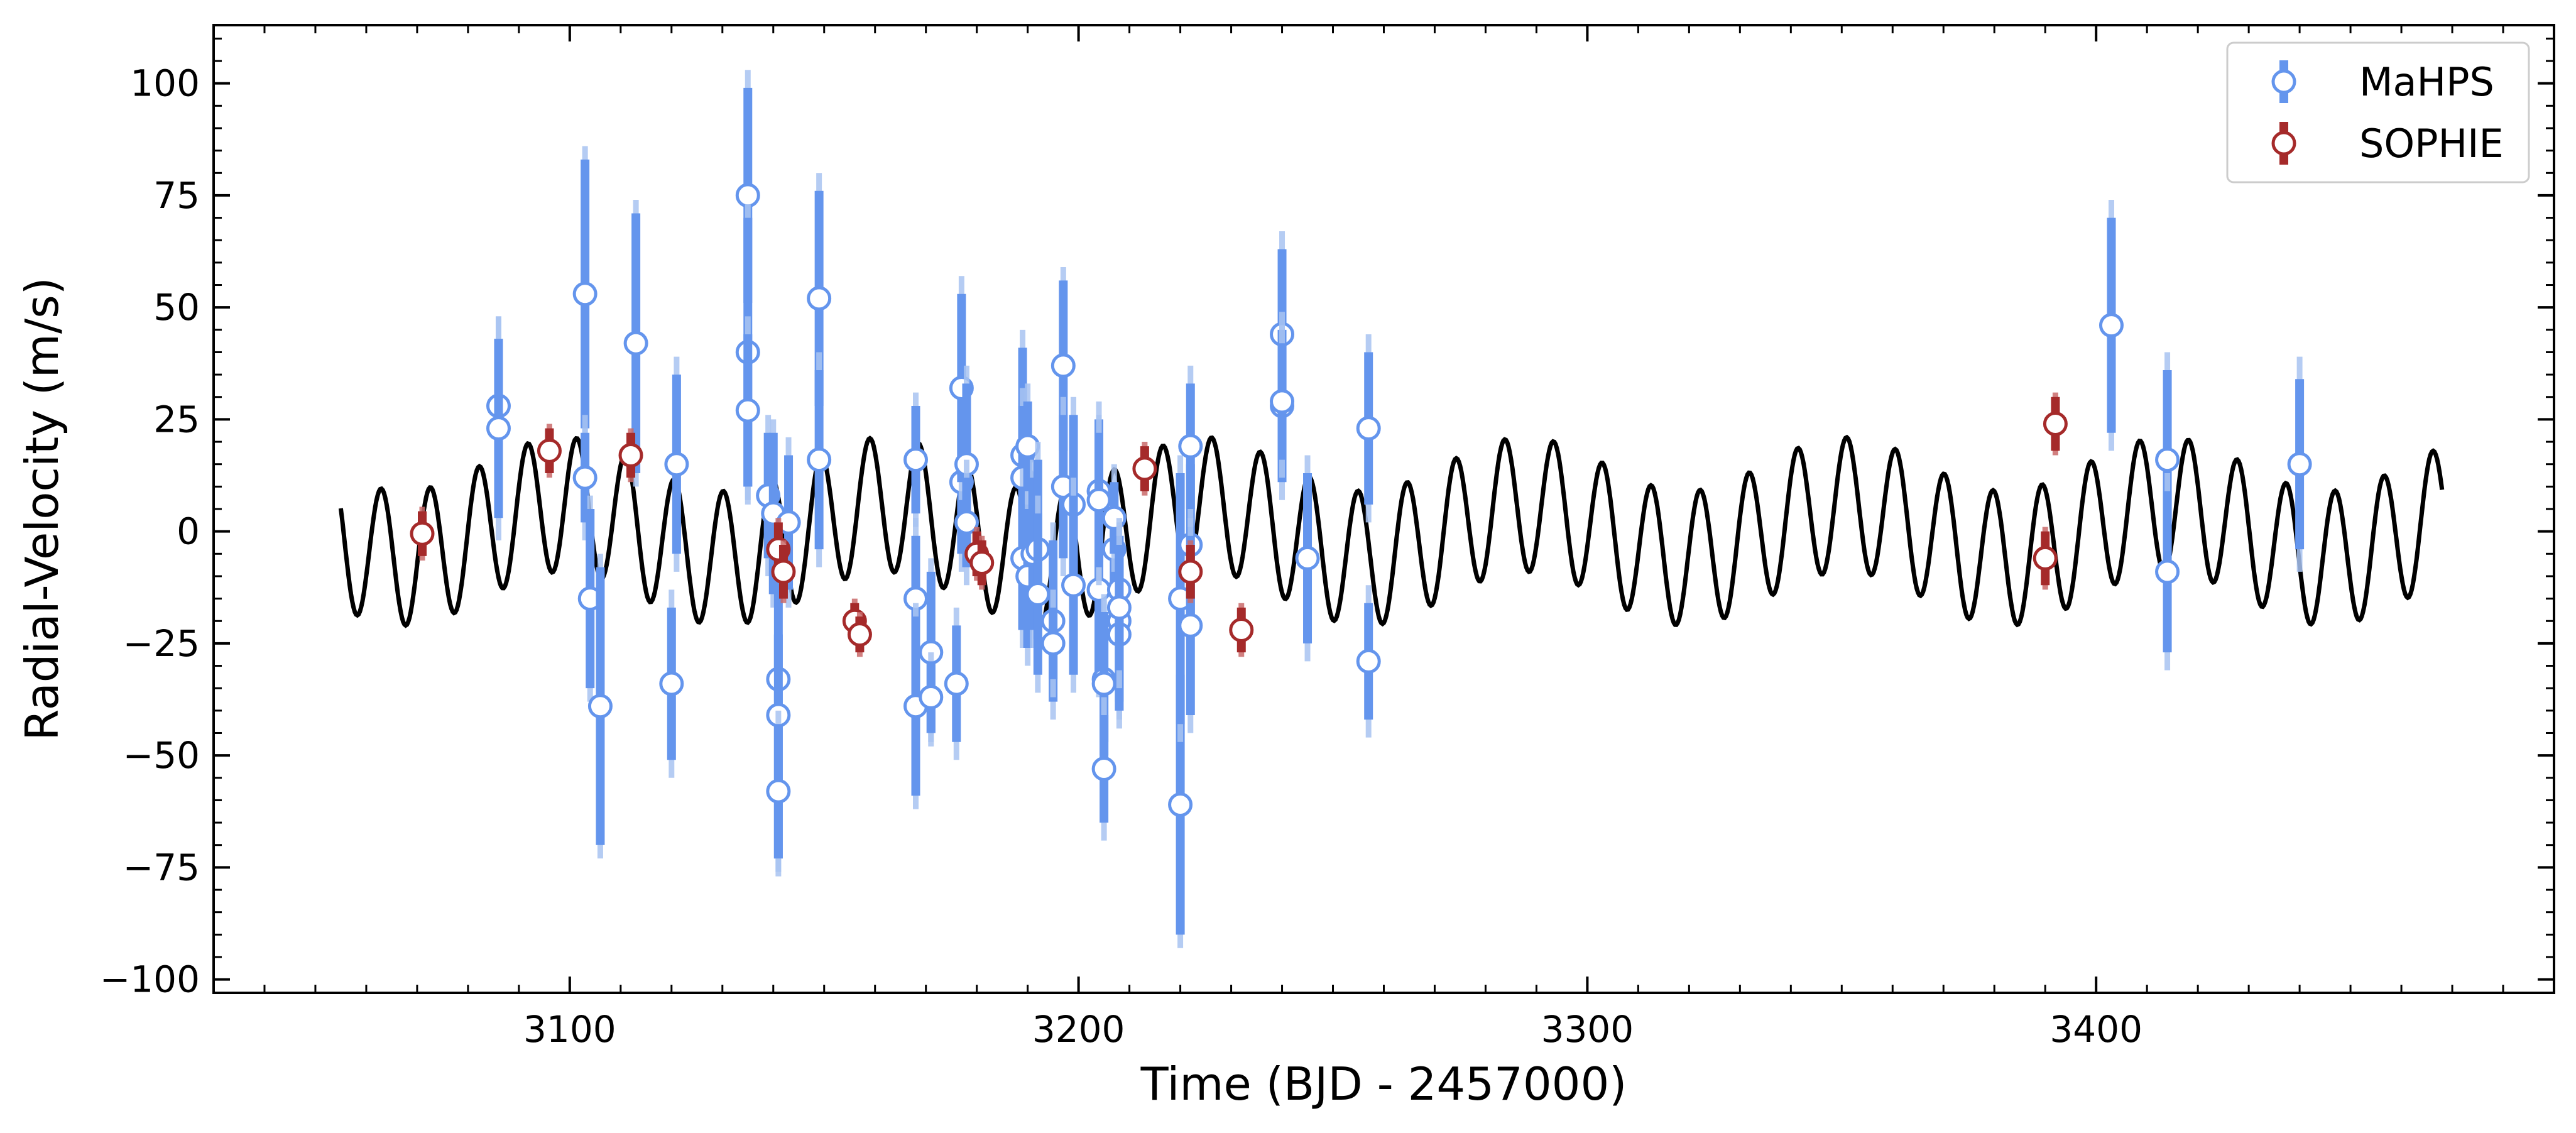 The image size is (2576, 1133). Describe the element at coordinates (177, 420) in the screenshot. I see `y-tick-label: 25` at that location.